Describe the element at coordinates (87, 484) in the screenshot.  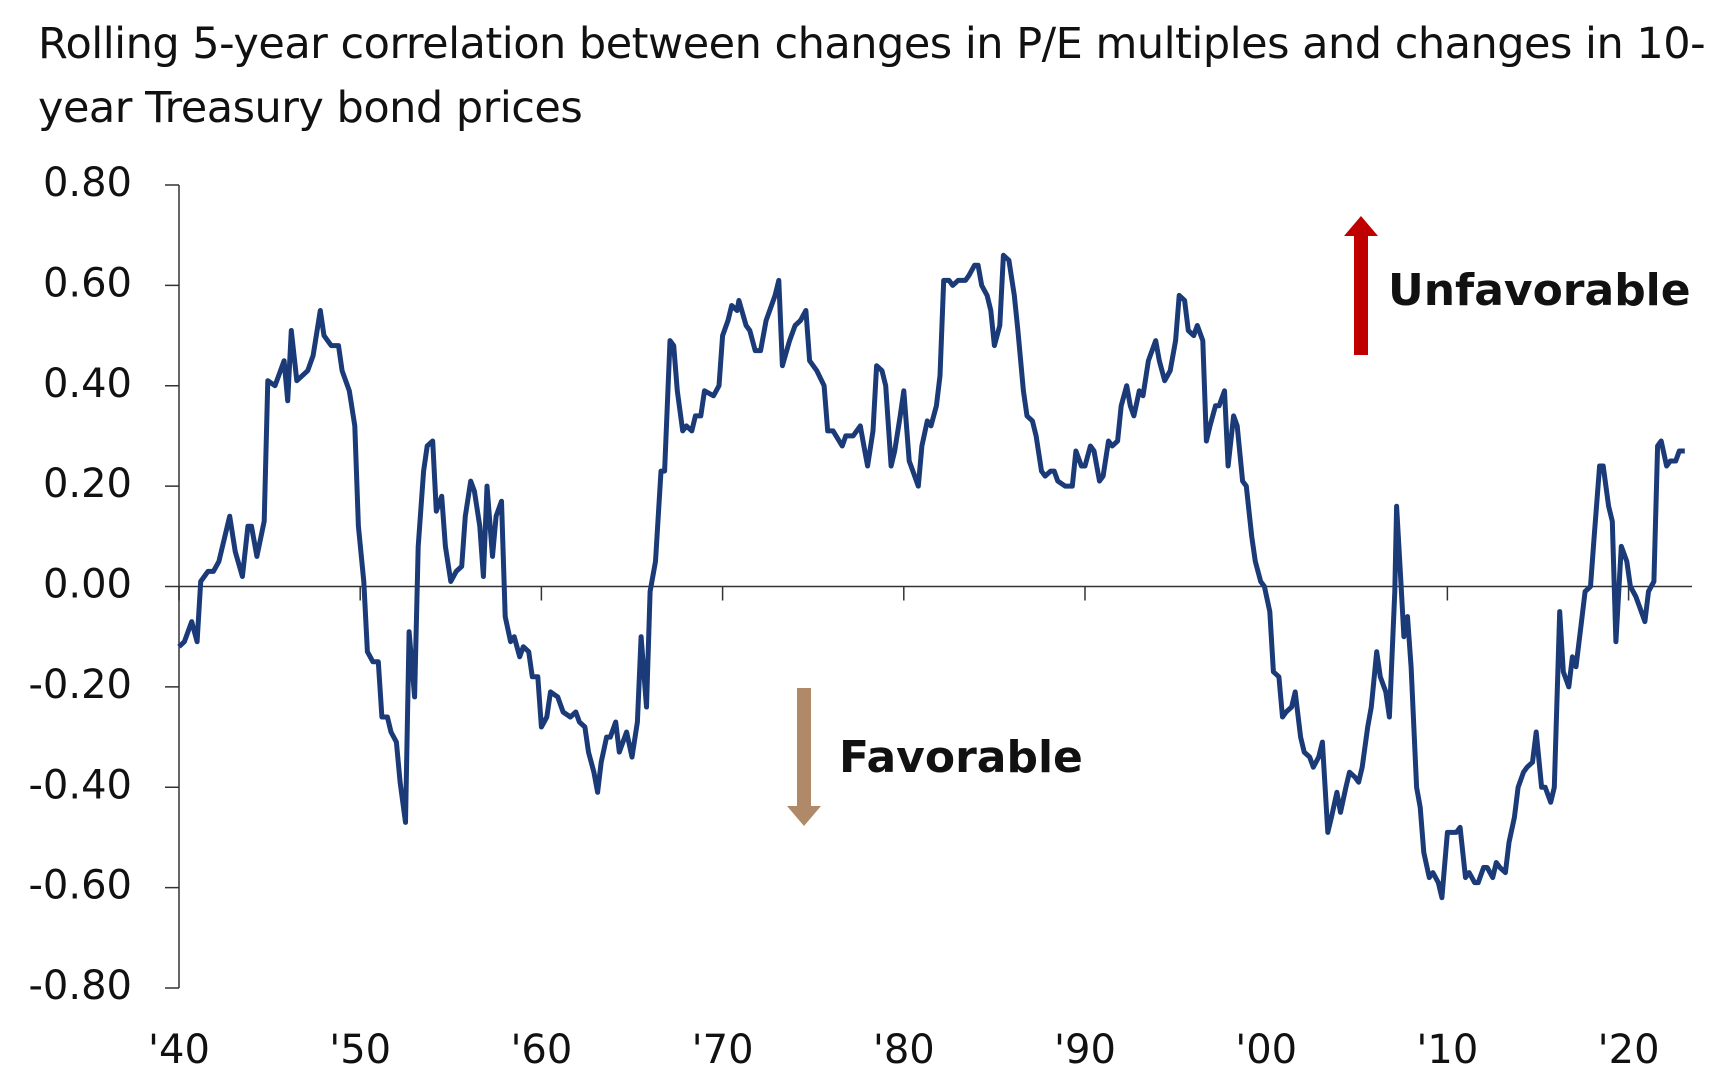
I see `y-tick-label: 0.20` at that location.